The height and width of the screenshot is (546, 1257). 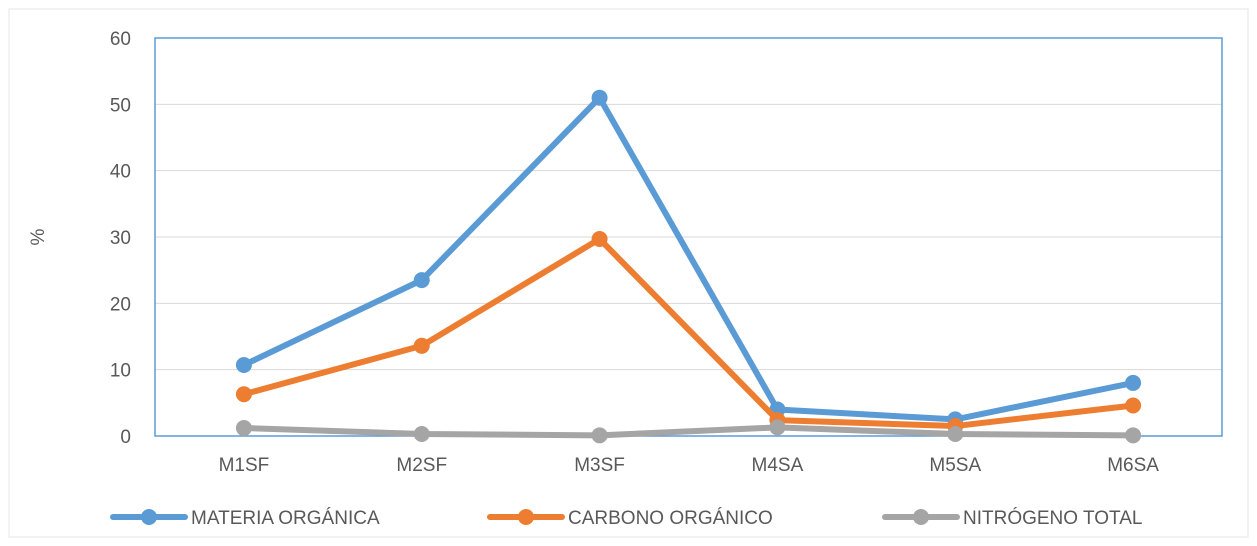 I want to click on x-tick-label: M2SF, so click(x=421, y=465).